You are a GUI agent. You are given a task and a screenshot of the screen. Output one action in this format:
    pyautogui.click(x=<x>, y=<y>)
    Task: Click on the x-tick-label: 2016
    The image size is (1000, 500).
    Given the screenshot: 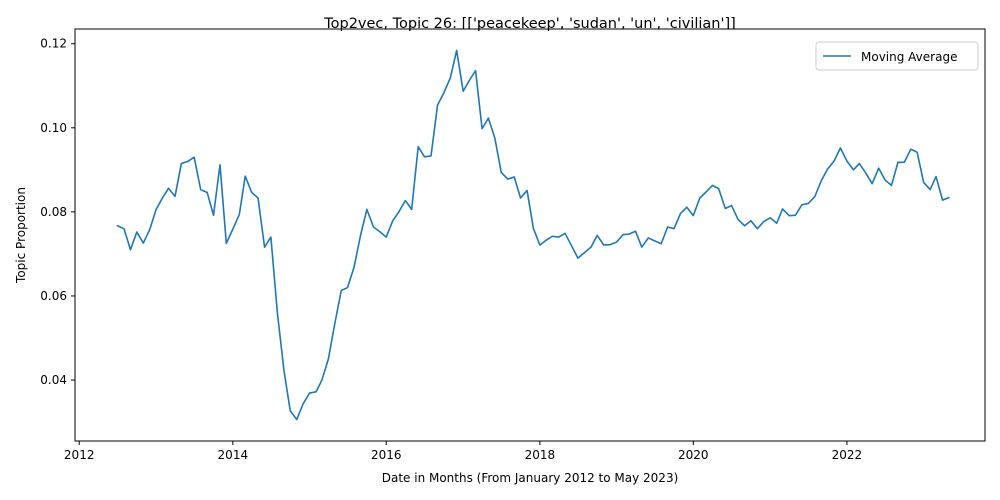 What is the action you would take?
    pyautogui.click(x=386, y=455)
    